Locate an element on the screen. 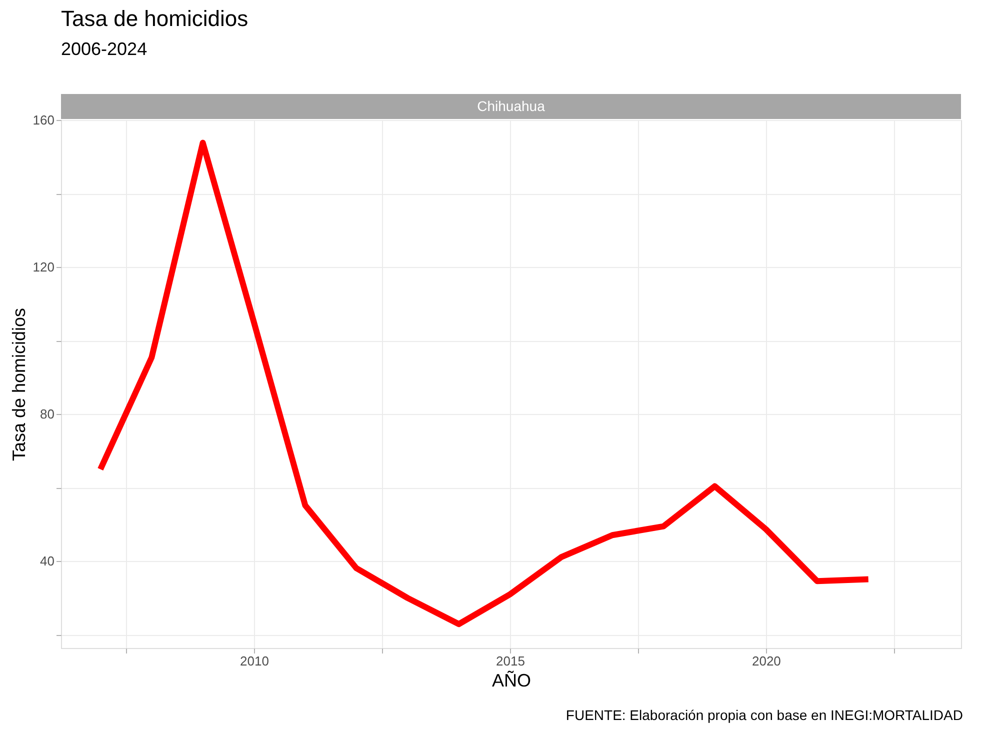  y-tick-label: 80 is located at coordinates (47, 414).